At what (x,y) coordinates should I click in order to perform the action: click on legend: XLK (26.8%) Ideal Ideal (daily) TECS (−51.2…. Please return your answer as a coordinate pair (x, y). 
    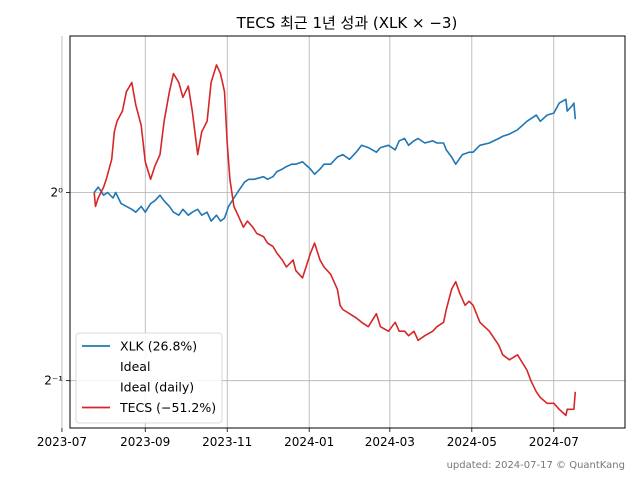
    Looking at the image, I should click on (149, 378).